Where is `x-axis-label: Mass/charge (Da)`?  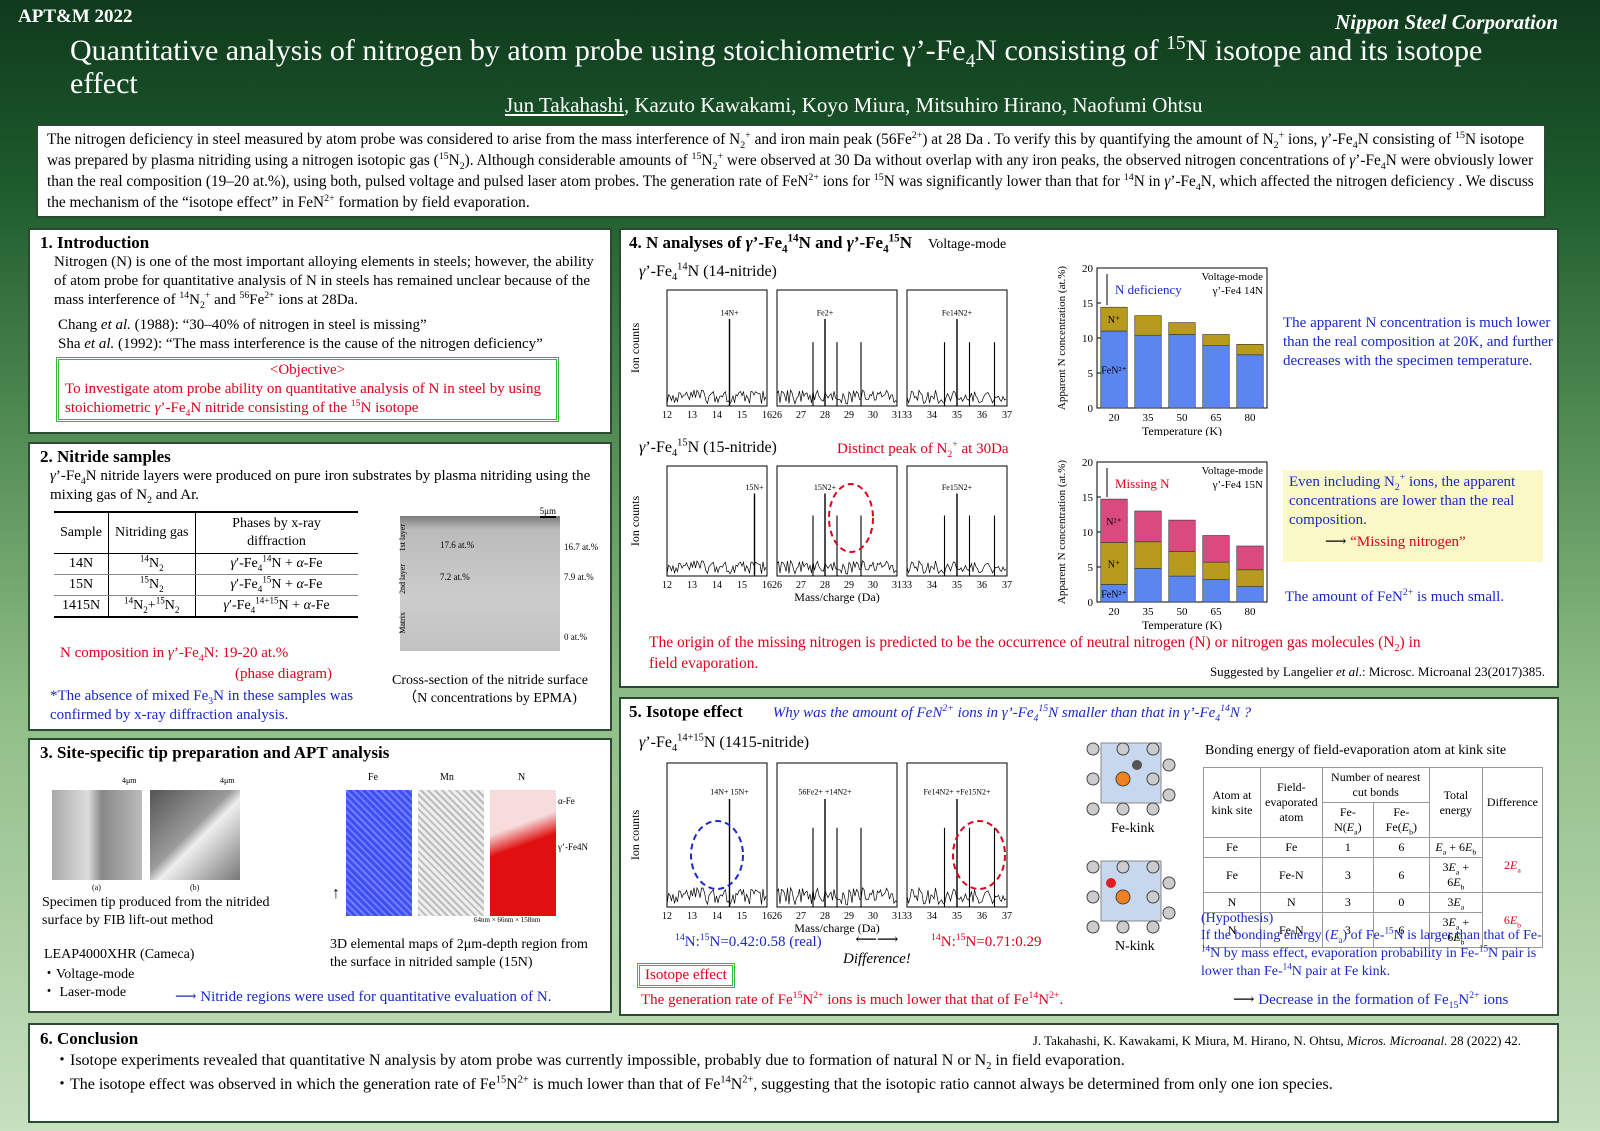 x-axis-label: Mass/charge (Da) is located at coordinates (836, 597).